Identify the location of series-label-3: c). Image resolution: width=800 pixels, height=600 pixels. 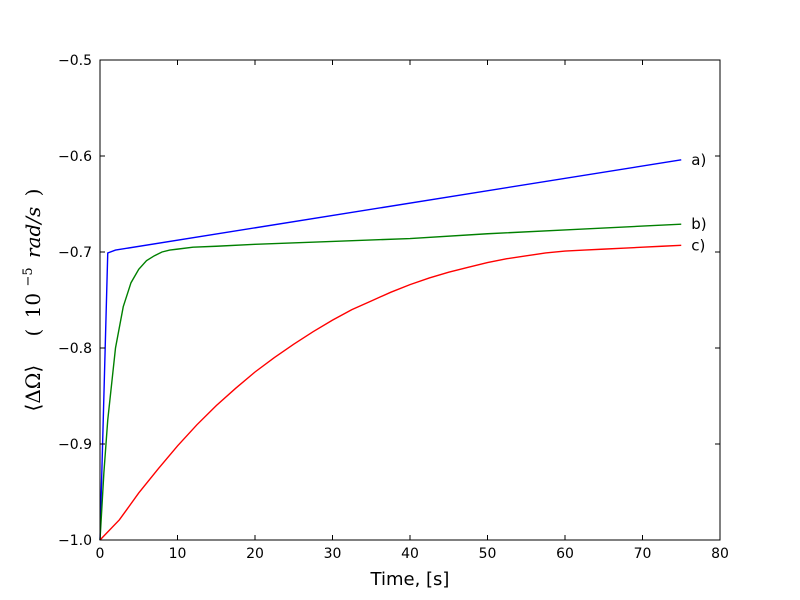
(698, 245).